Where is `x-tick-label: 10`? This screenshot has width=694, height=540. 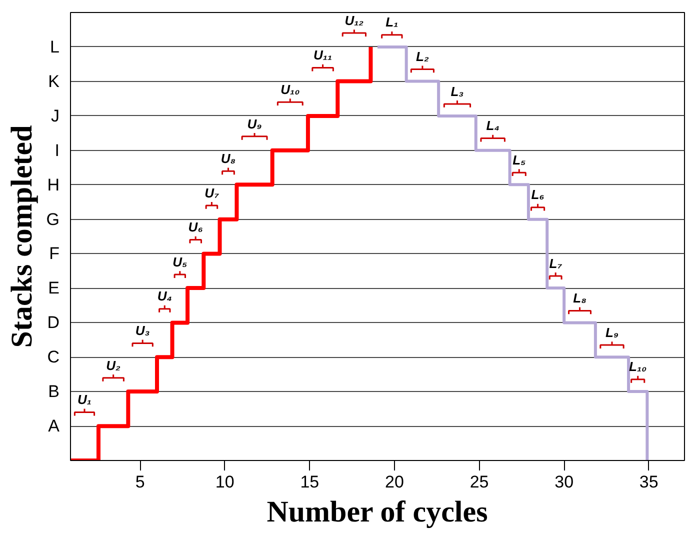 x-tick-label: 10 is located at coordinates (224, 482).